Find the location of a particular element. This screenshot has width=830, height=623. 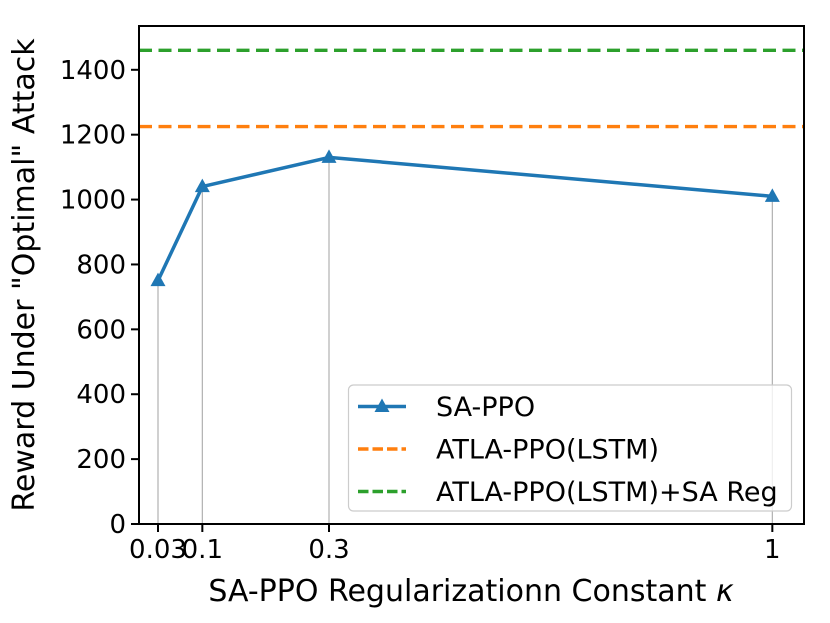

y-tick-label: 1000 is located at coordinates (93, 201).